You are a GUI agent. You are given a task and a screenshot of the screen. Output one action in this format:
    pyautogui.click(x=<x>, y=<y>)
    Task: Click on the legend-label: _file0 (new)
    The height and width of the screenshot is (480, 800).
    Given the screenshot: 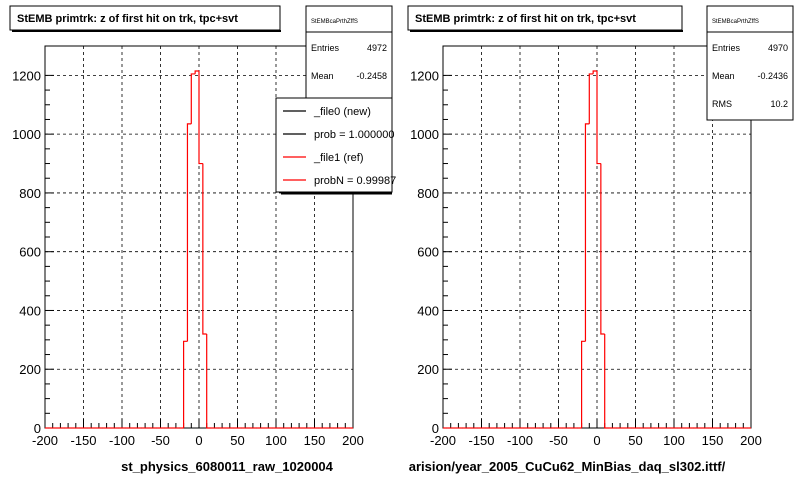 What is the action you would take?
    pyautogui.click(x=342, y=112)
    